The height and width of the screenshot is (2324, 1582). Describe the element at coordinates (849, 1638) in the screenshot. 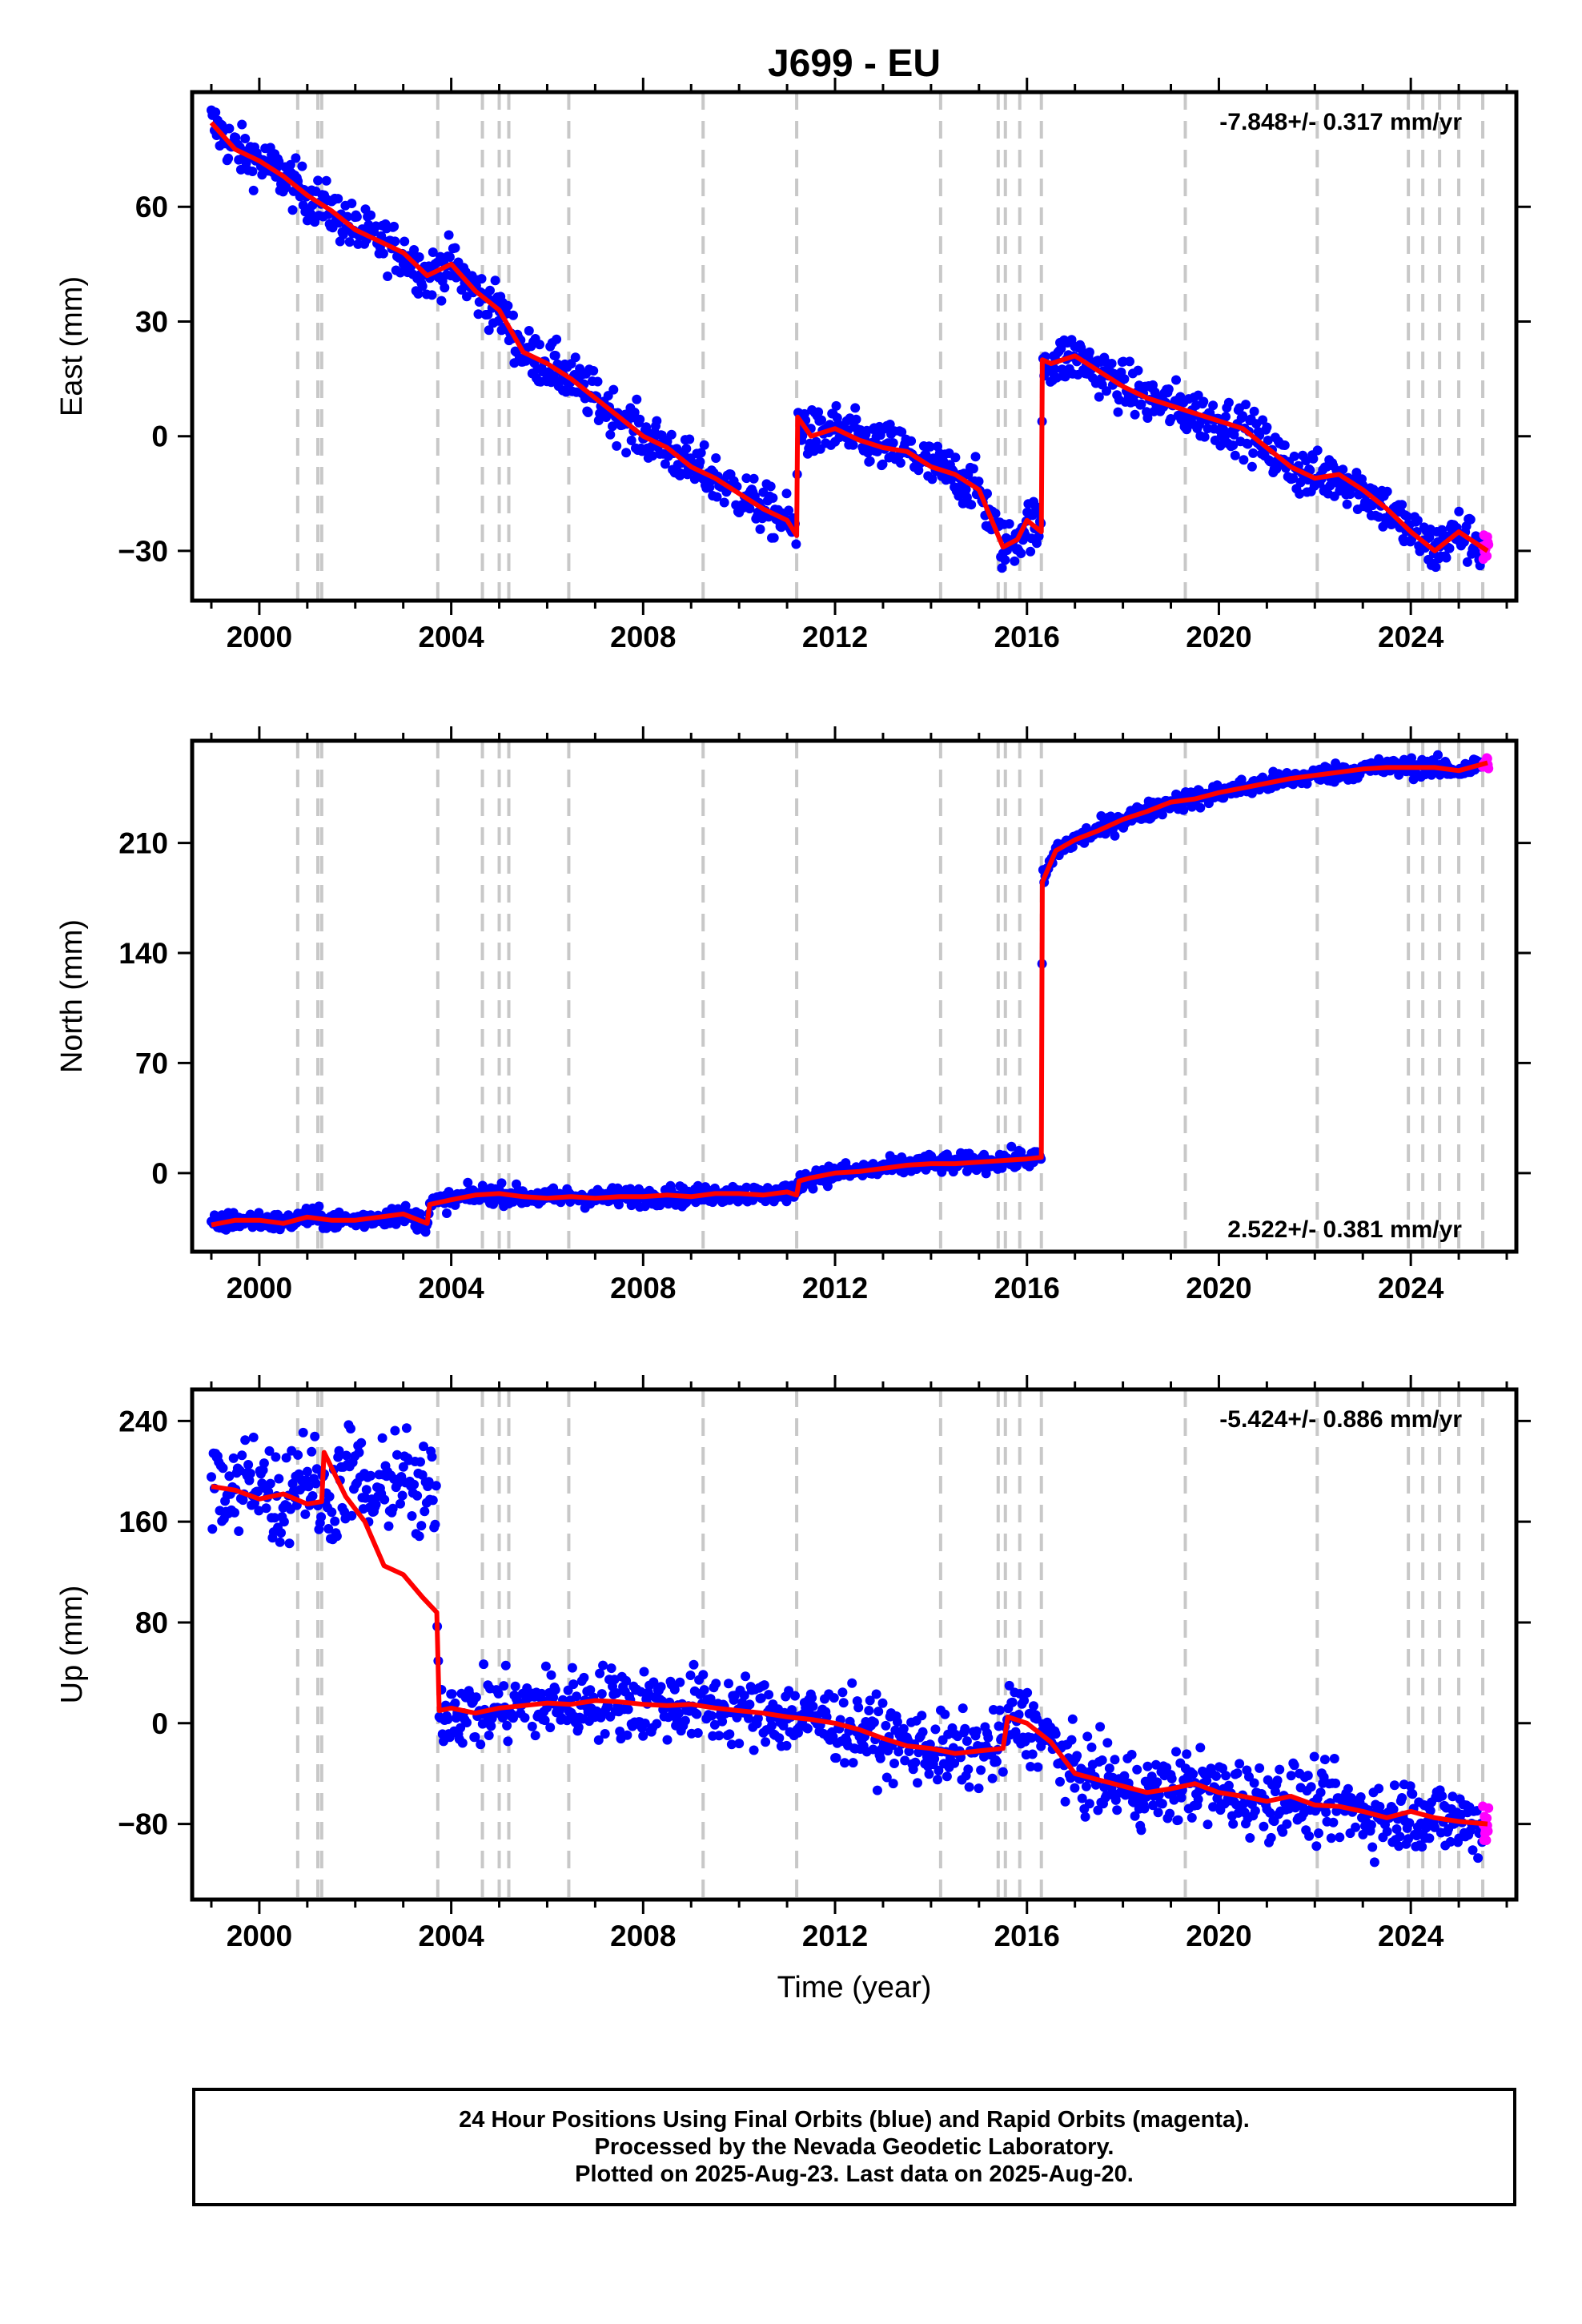

I see `model-line` at that location.